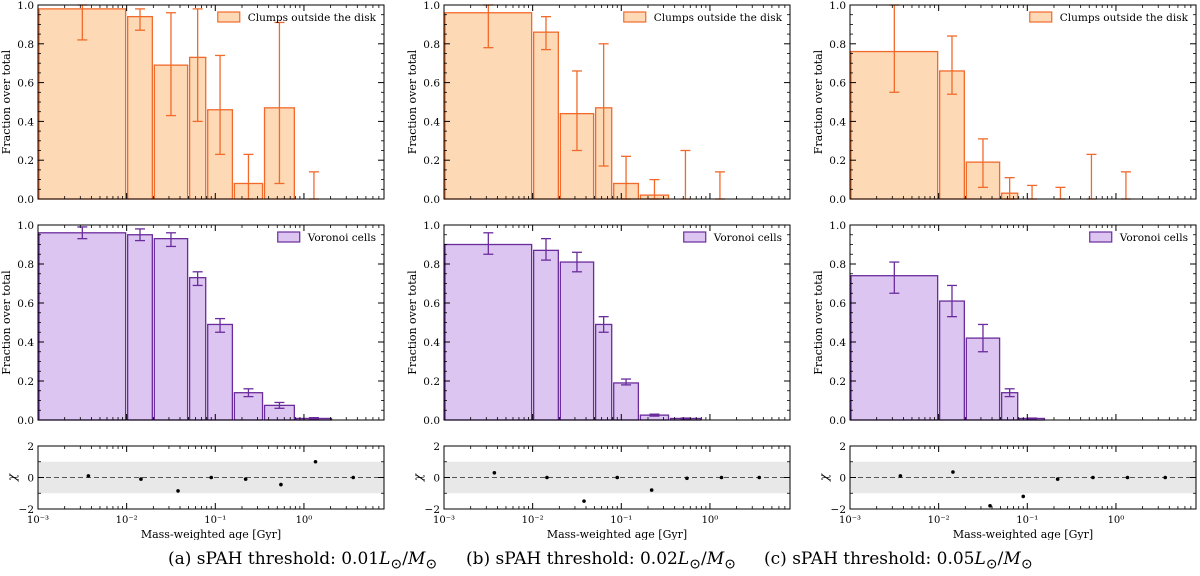 This screenshot has width=1200, height=576. What do you see at coordinates (1023, 534) in the screenshot?
I see `x-axis-label: Mass-weighted age [Gyr]` at bounding box center [1023, 534].